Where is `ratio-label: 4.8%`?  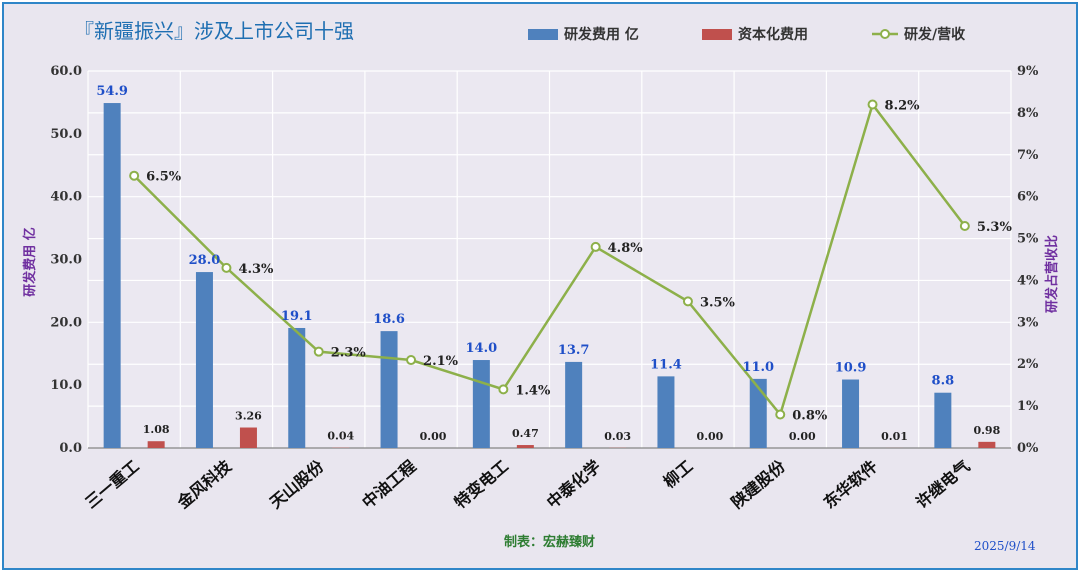
ratio-label: 4.8% is located at coordinates (626, 248).